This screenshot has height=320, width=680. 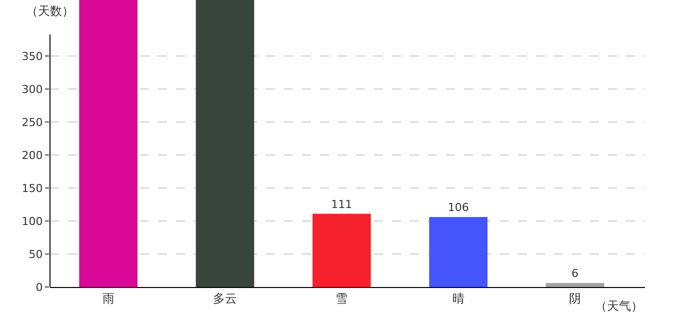 What do you see at coordinates (458, 298) in the screenshot?
I see `x-tick-label: 晴` at bounding box center [458, 298].